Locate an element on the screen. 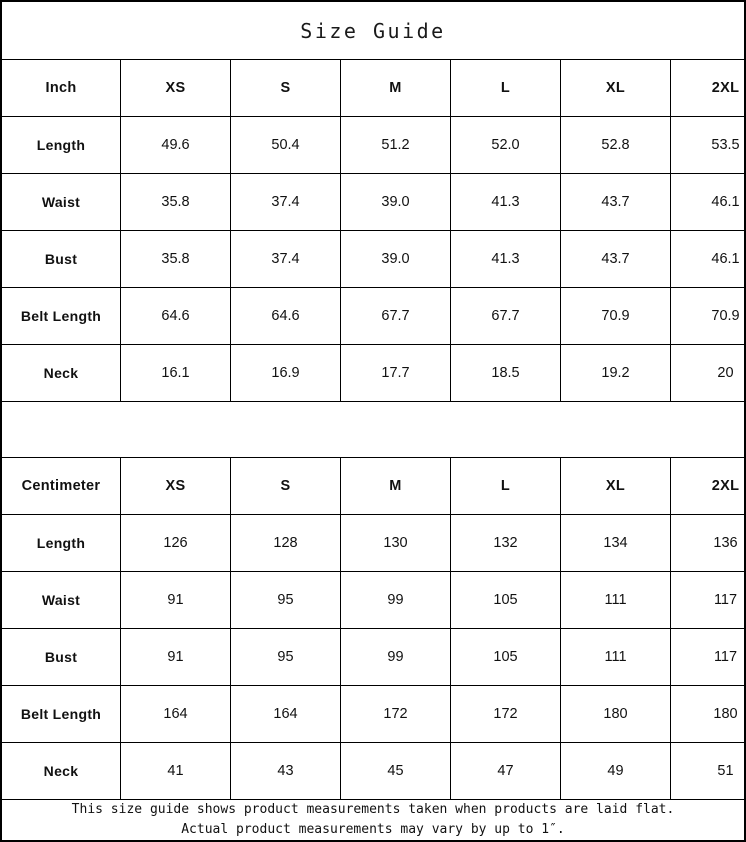 The width and height of the screenshot is (746, 842). cell-belt-length-2xl: 70.9 is located at coordinates (708, 316).